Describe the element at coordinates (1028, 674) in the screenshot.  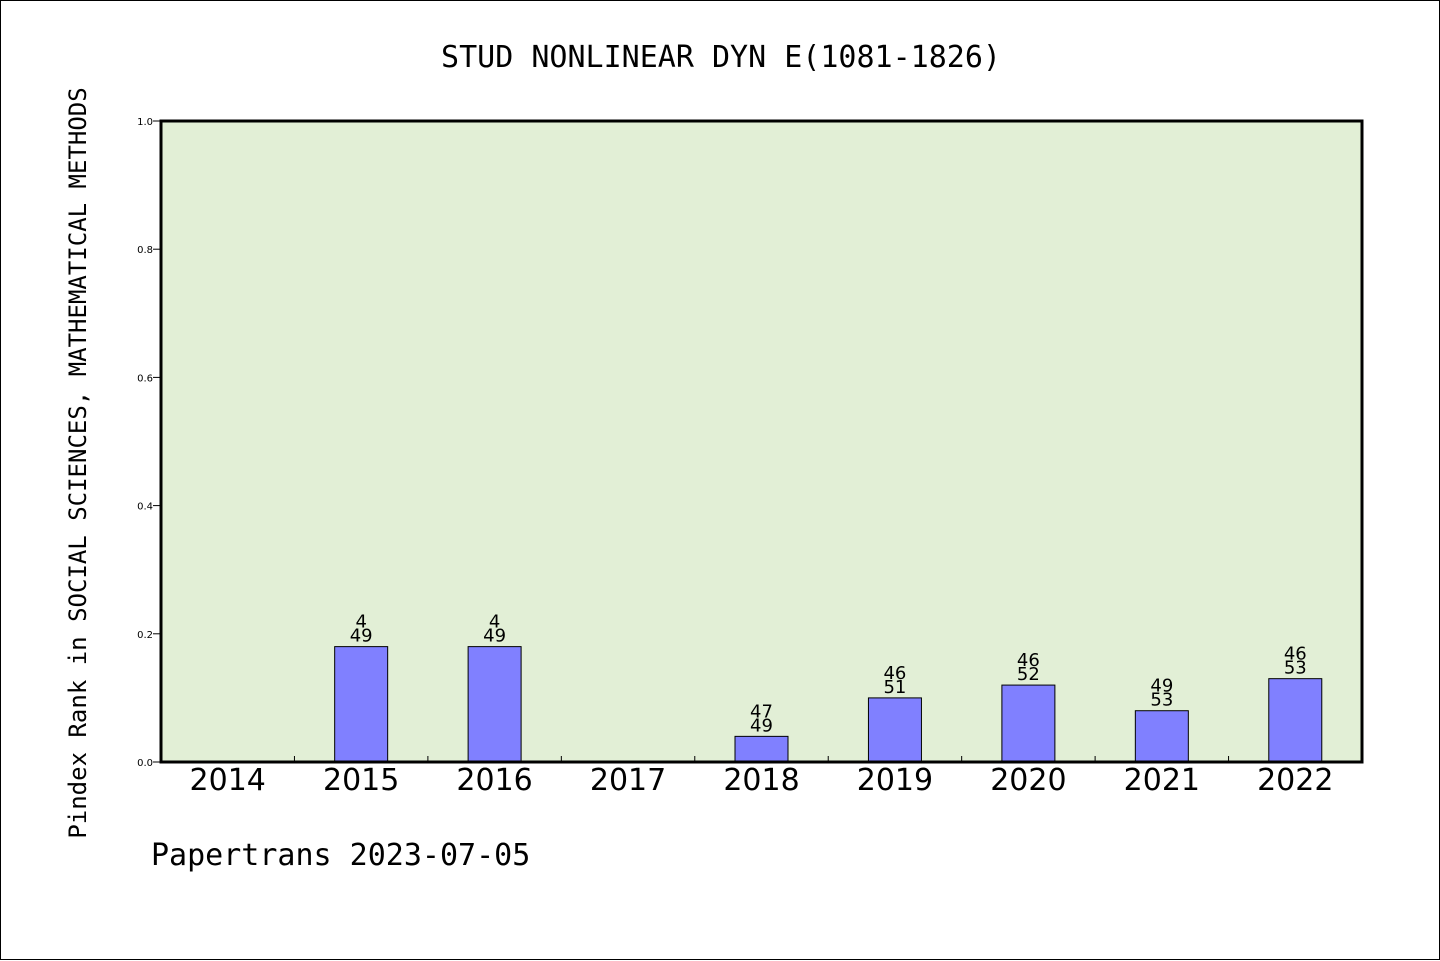
I see `bar-label-bottom: 52` at that location.